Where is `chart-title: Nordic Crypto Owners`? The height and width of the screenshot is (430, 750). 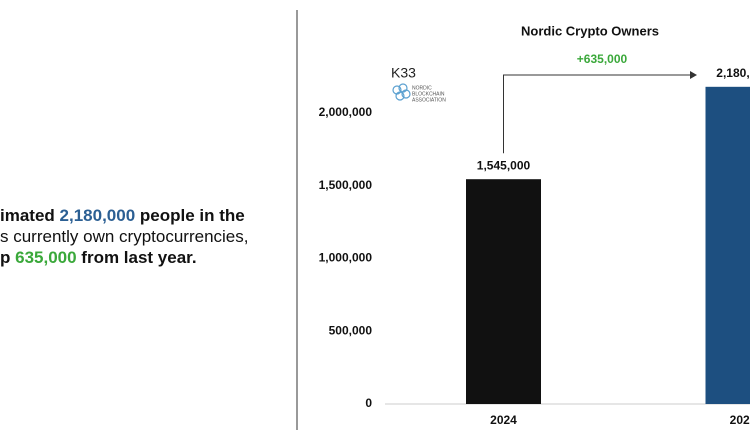 chart-title: Nordic Crypto Owners is located at coordinates (590, 30).